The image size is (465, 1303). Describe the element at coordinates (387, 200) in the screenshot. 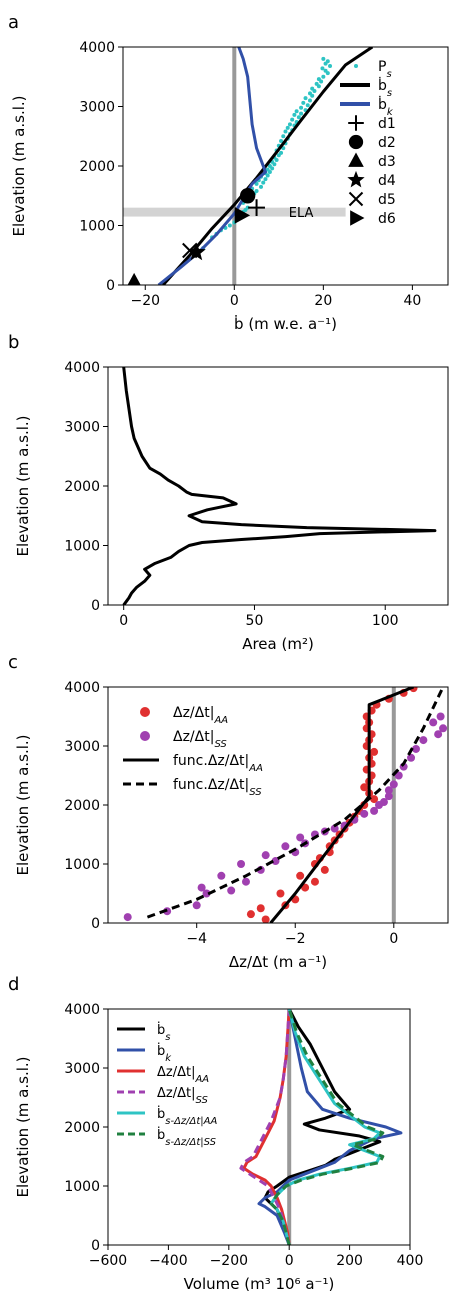

I see `legend-label: d5` at that location.